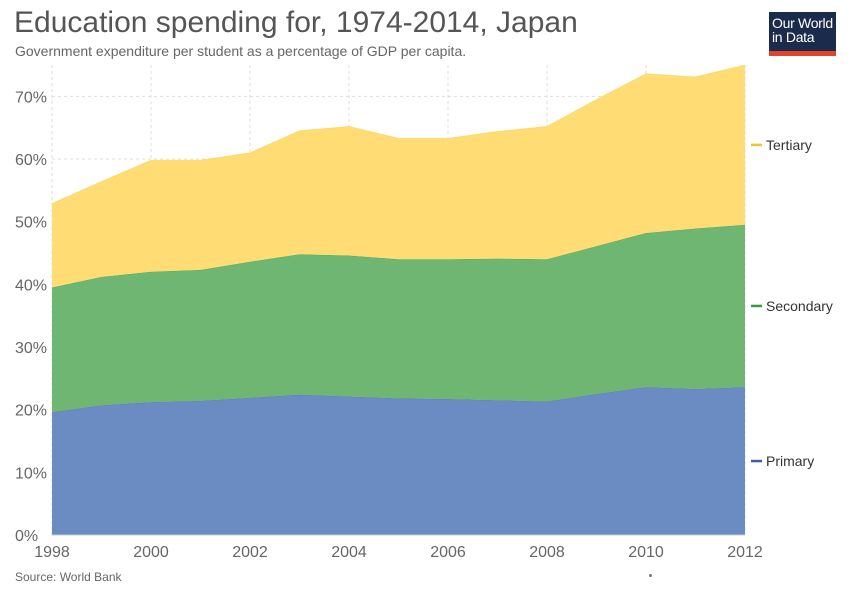 This screenshot has width=850, height=600. What do you see at coordinates (31, 97) in the screenshot?
I see `y-tick-label: 70%` at bounding box center [31, 97].